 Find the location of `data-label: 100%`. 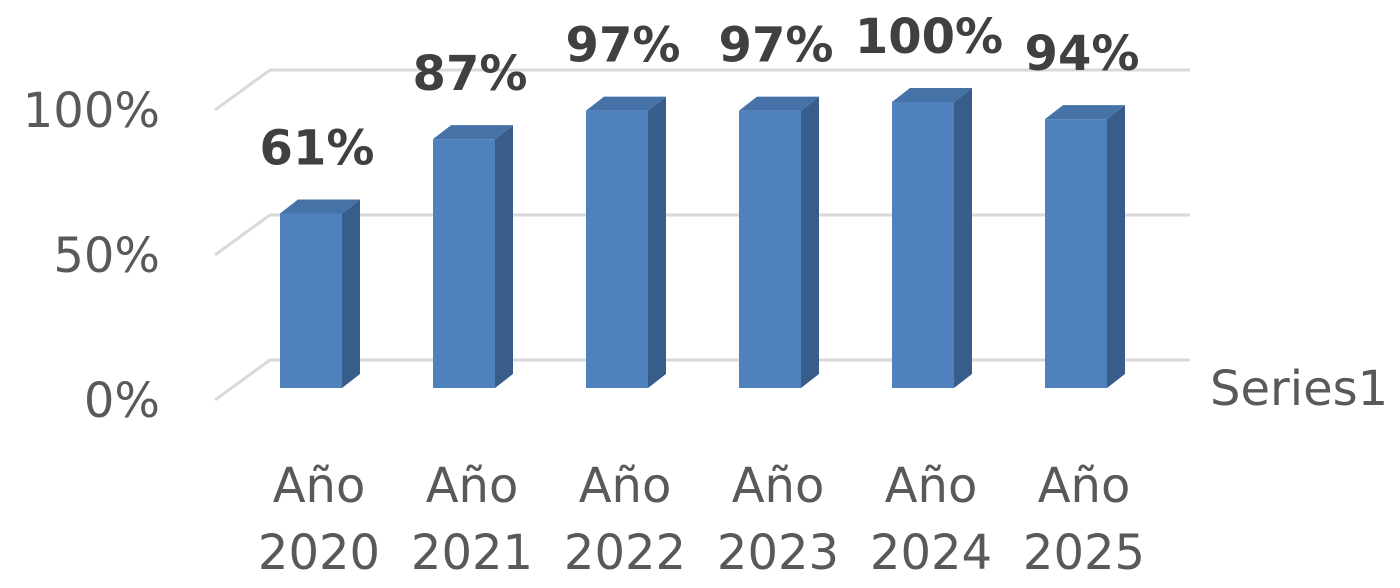

data-label: 100% is located at coordinates (929, 37).